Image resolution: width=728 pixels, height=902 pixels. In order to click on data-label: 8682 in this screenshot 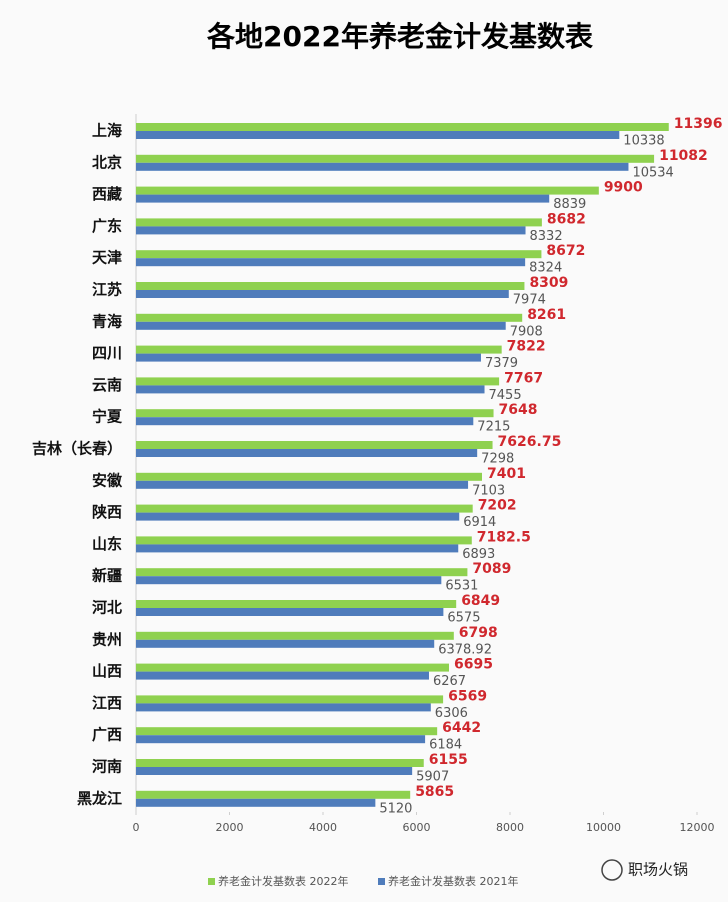, I will do `click(566, 219)`.